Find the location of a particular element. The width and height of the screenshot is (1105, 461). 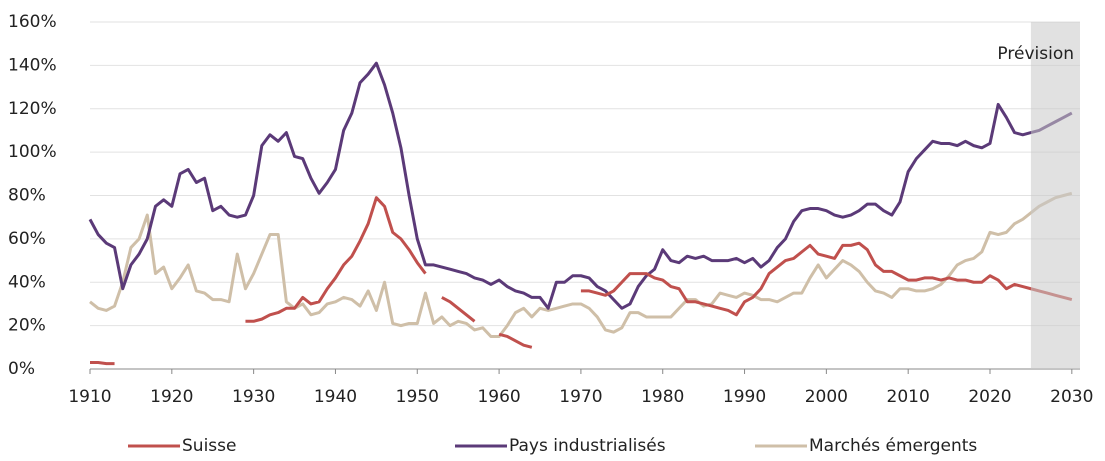

x-tick-label: 2010 is located at coordinates (908, 397).